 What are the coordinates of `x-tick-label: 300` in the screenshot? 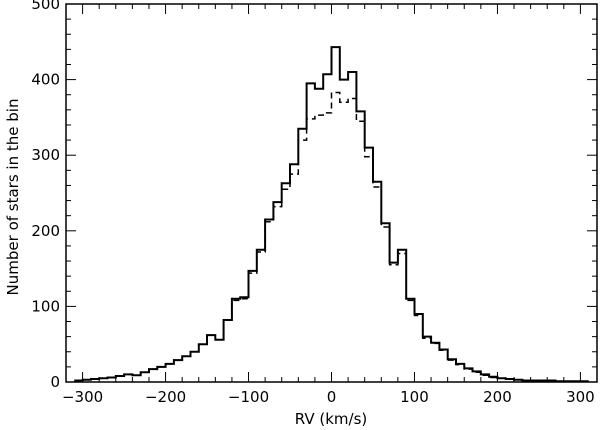 It's located at (580, 397).